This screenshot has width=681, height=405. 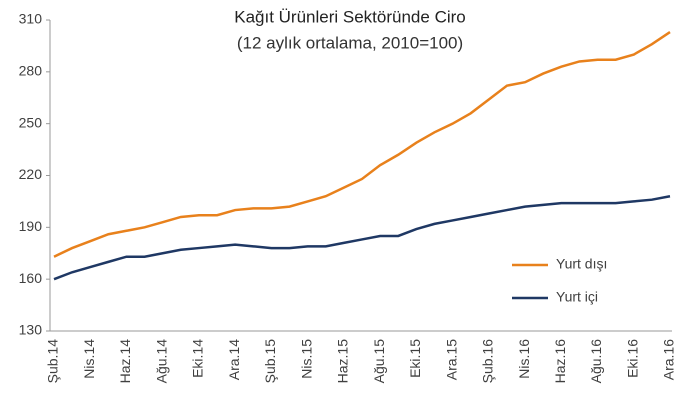 I want to click on x-tick-label: Nis.16, so click(x=524, y=359).